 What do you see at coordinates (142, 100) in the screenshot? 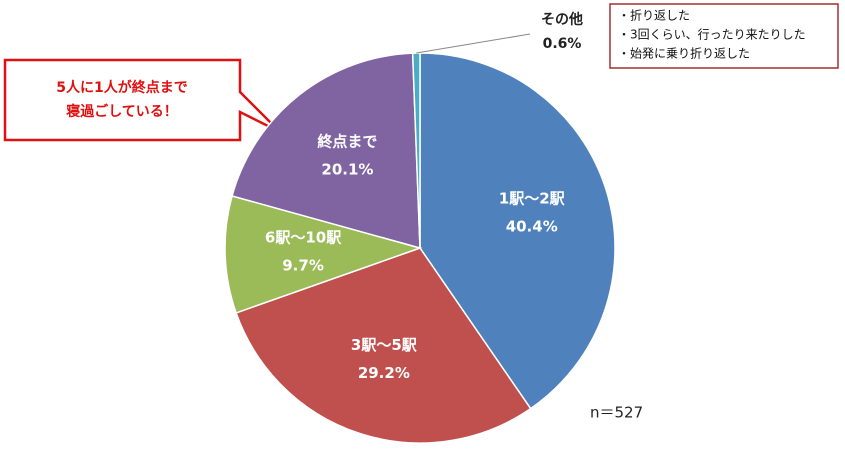
I see `callout-box` at bounding box center [142, 100].